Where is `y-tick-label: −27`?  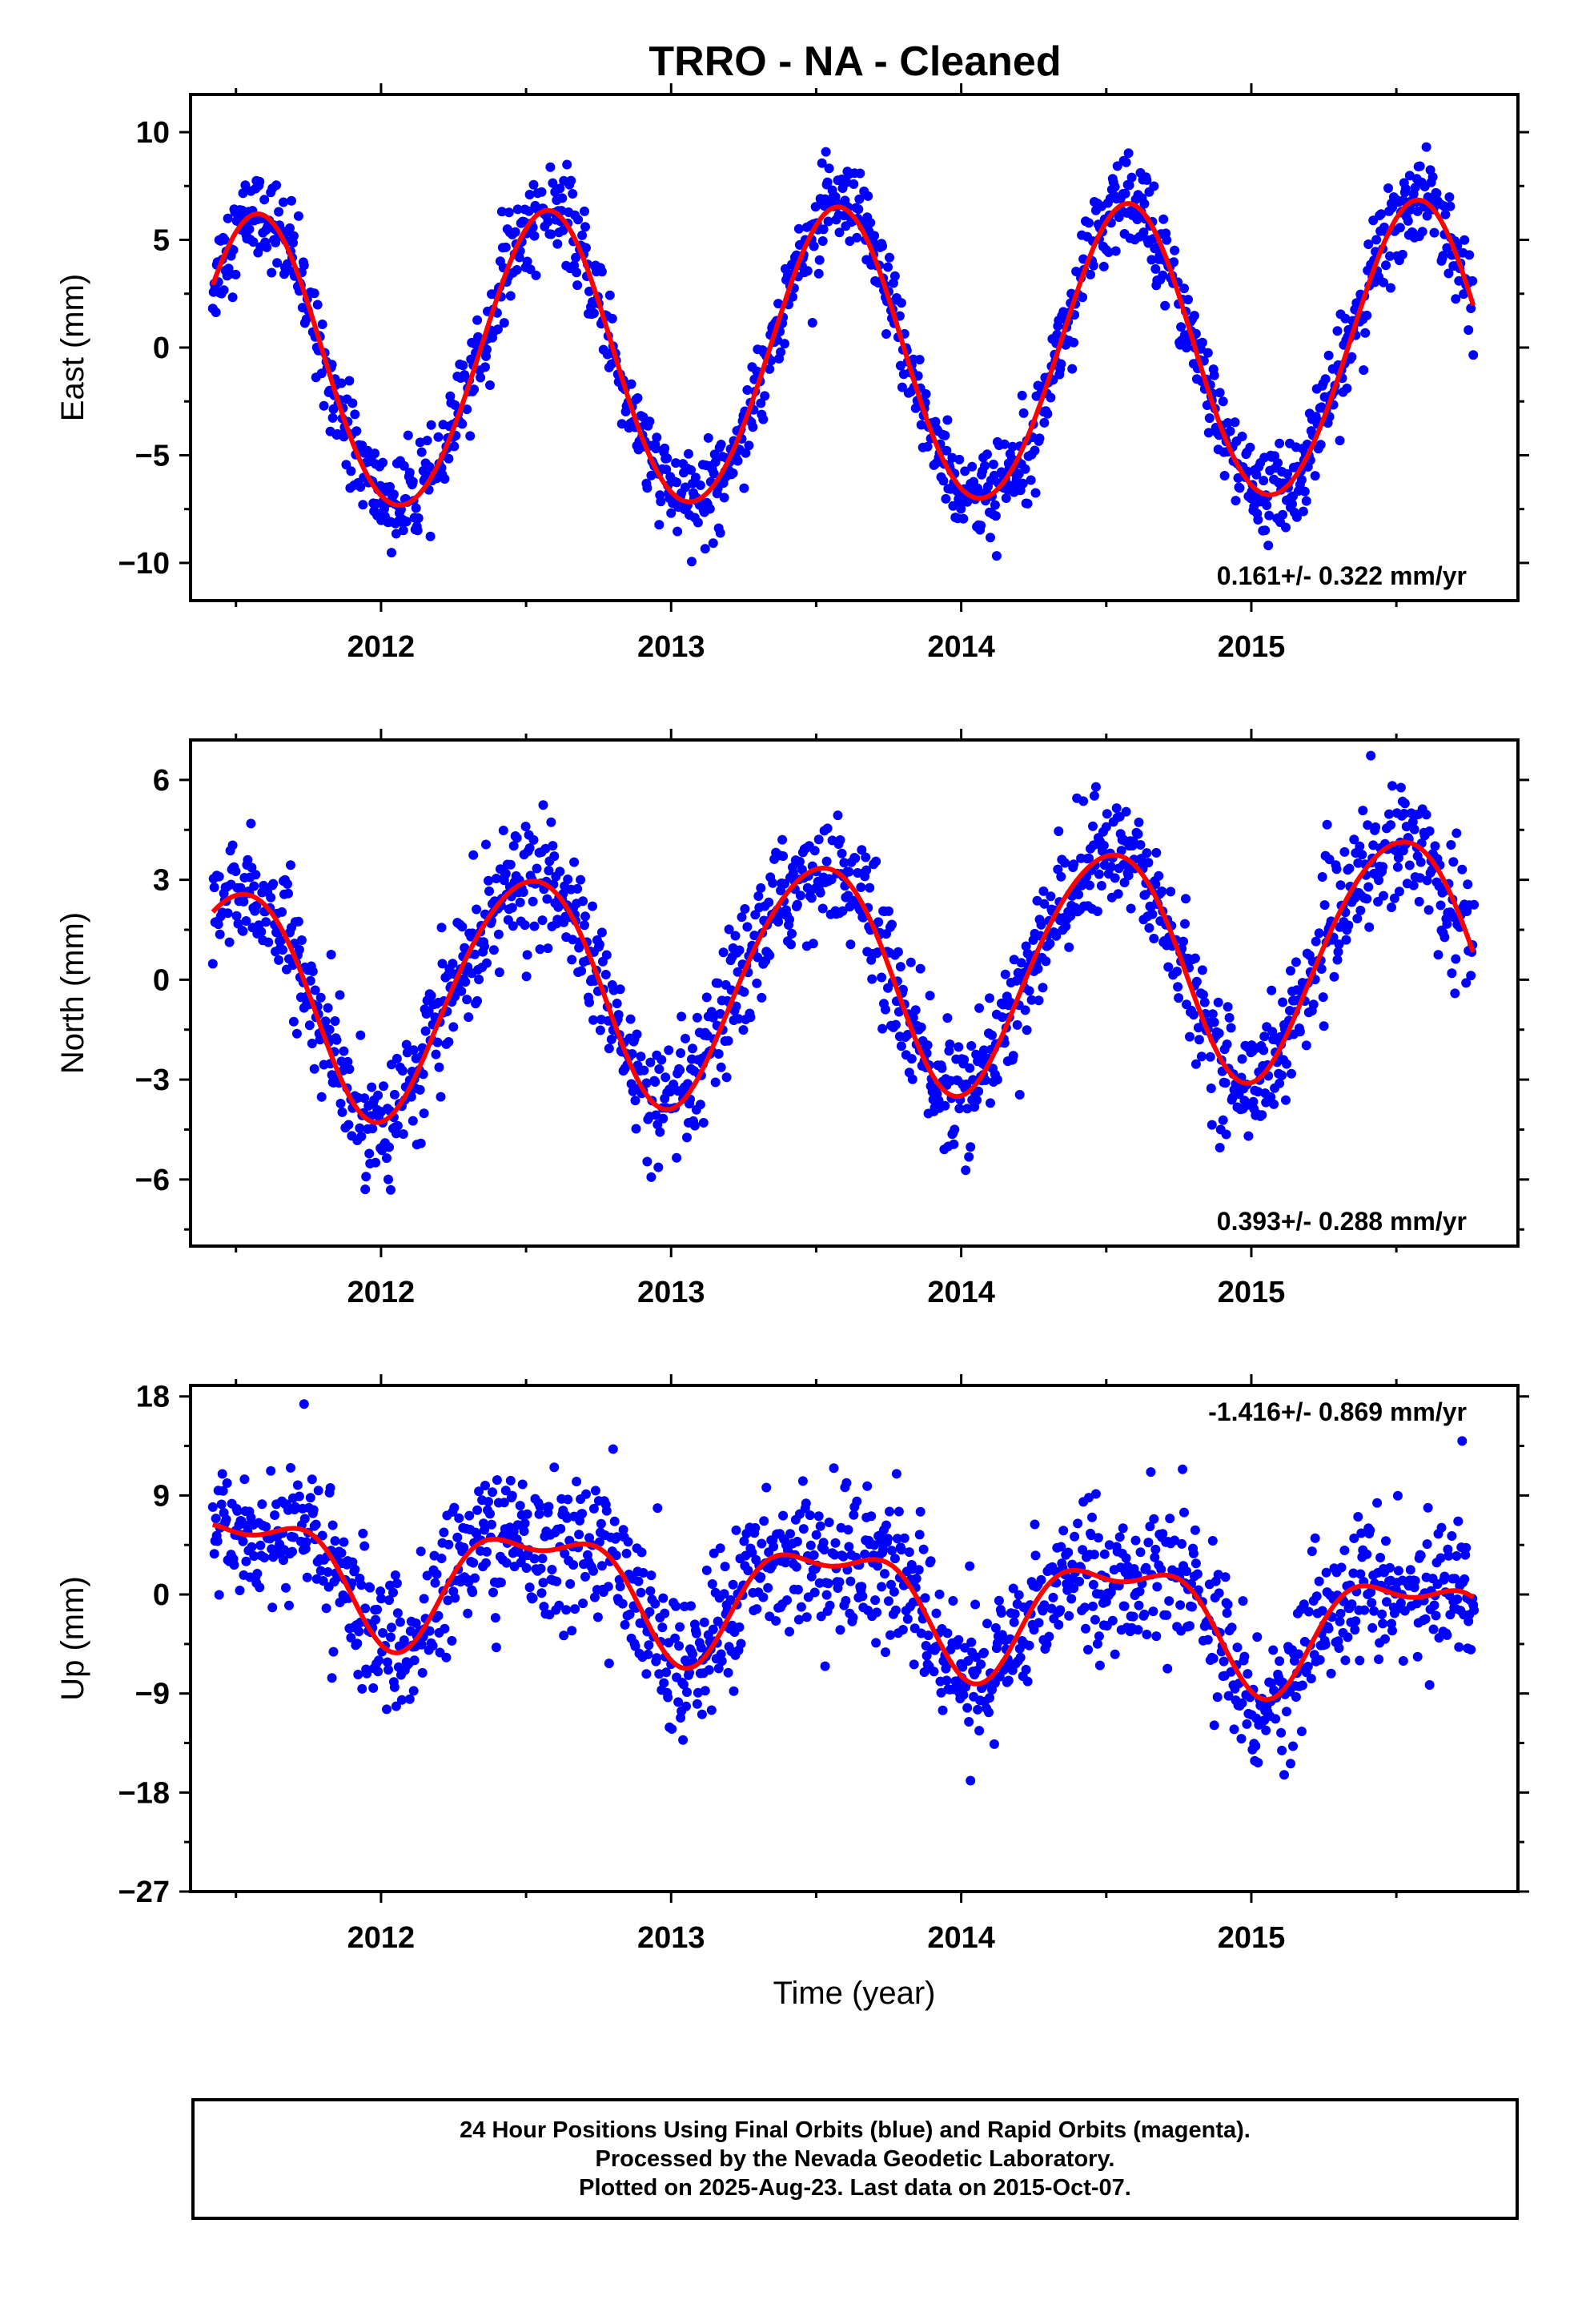
y-tick-label: −27 is located at coordinates (144, 1892).